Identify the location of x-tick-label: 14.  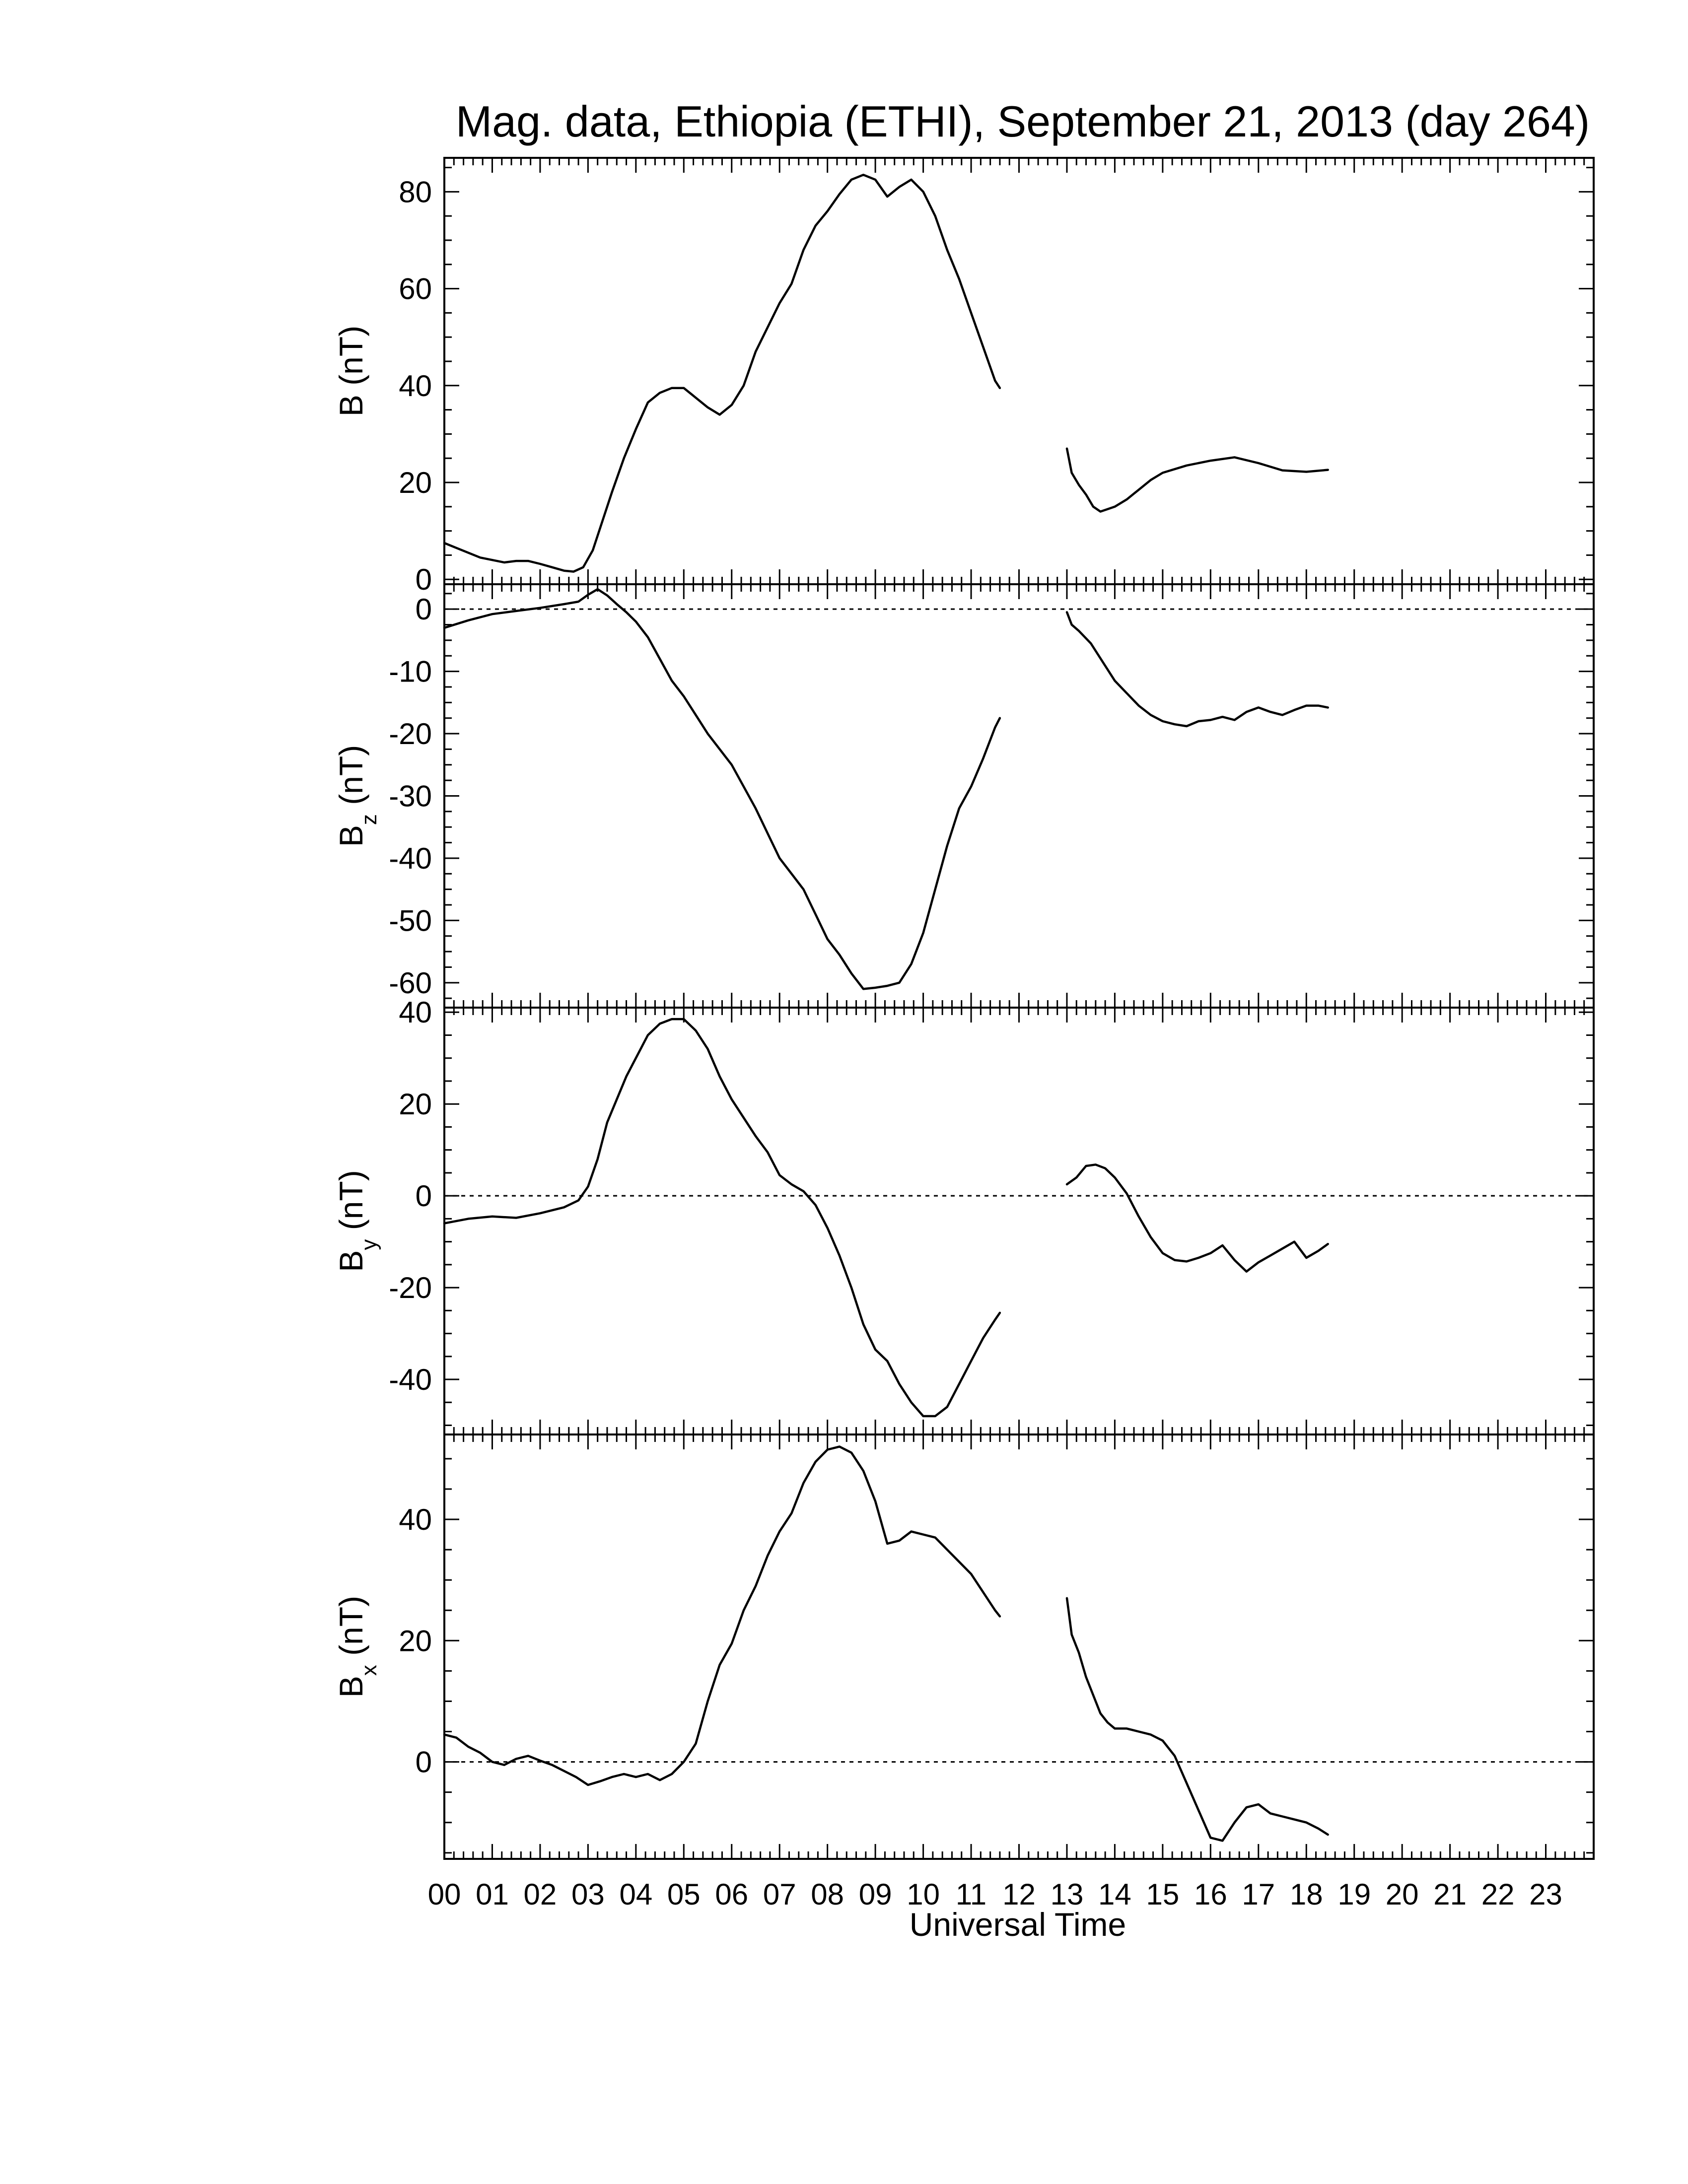
(1114, 1894).